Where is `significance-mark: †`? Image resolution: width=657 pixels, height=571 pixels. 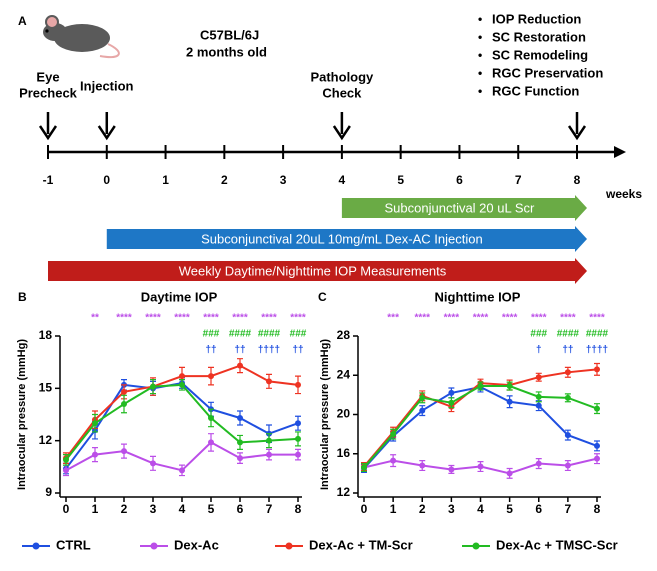
significance-mark: † is located at coordinates (539, 350).